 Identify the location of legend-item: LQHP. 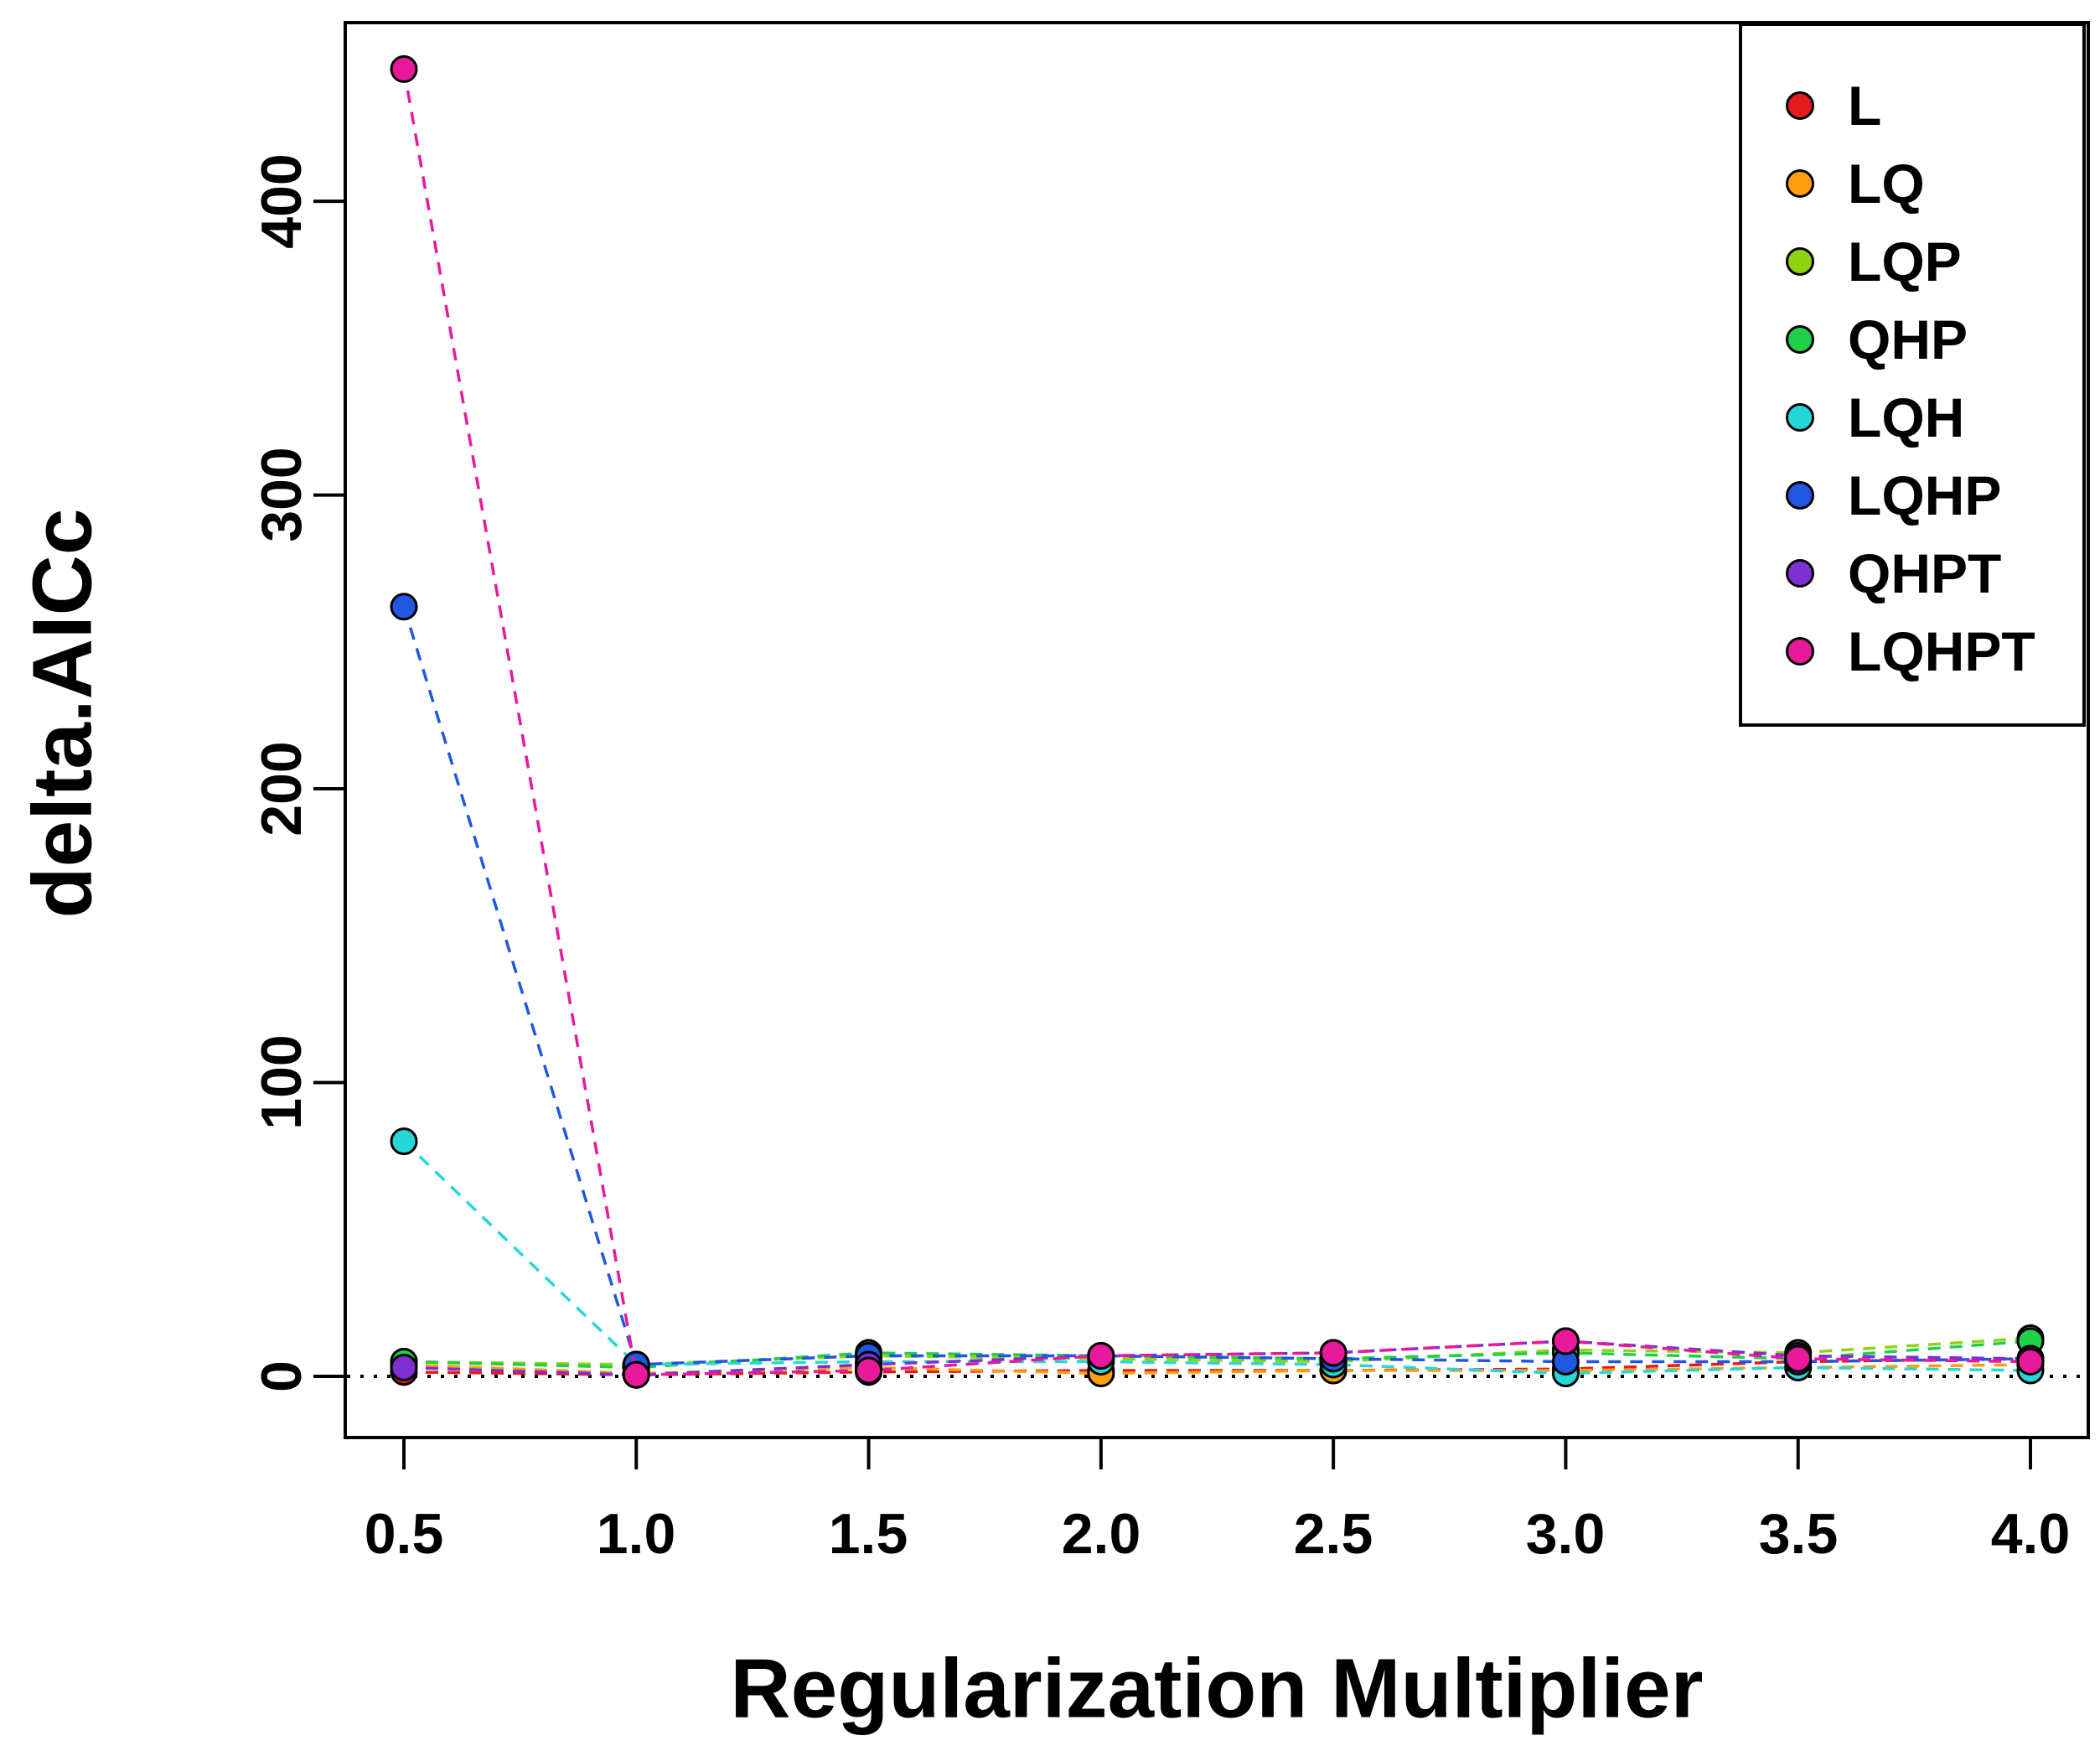
(1894, 495).